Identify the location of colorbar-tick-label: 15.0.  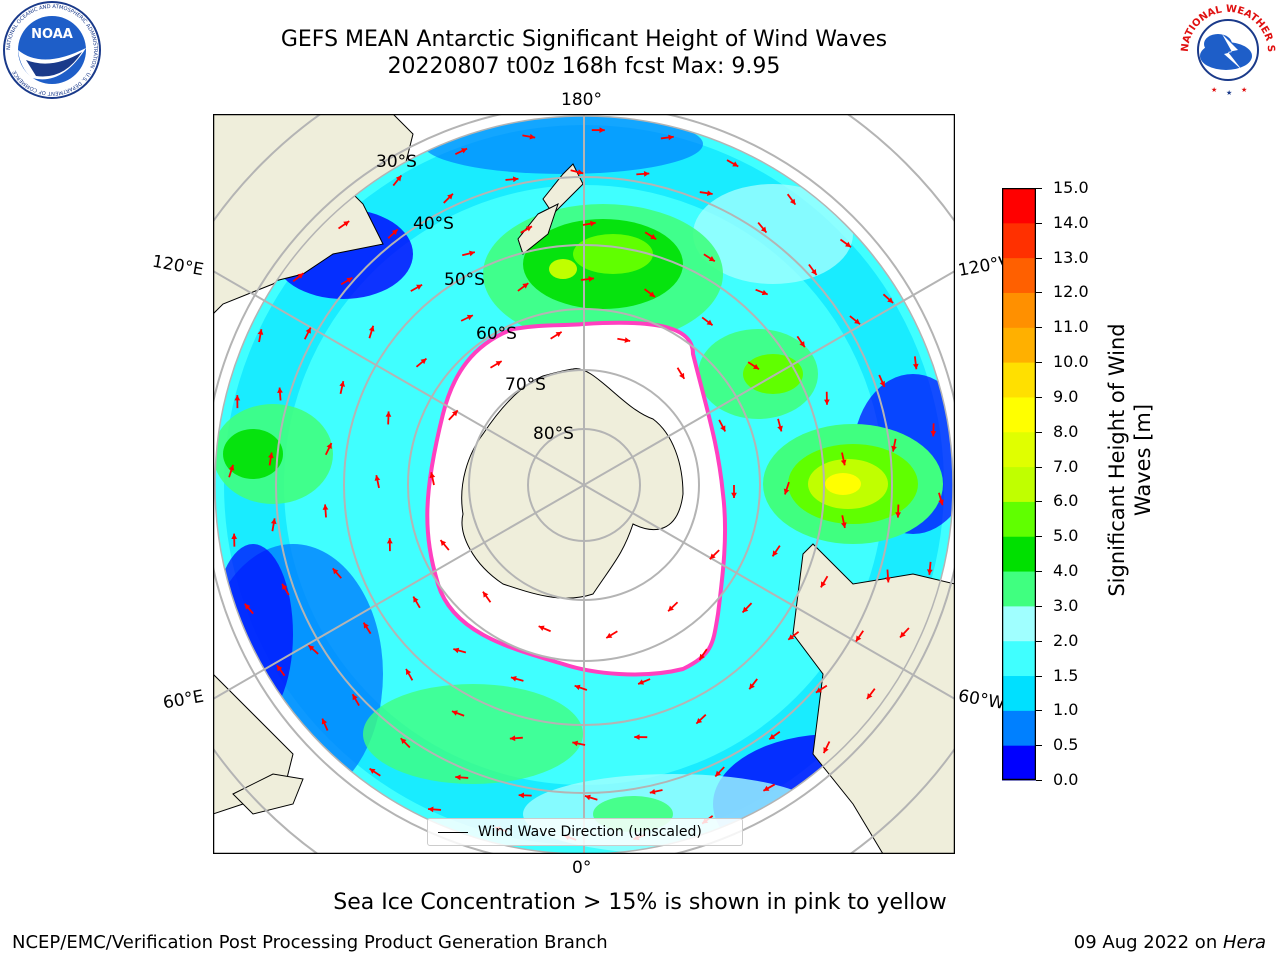
(1071, 187).